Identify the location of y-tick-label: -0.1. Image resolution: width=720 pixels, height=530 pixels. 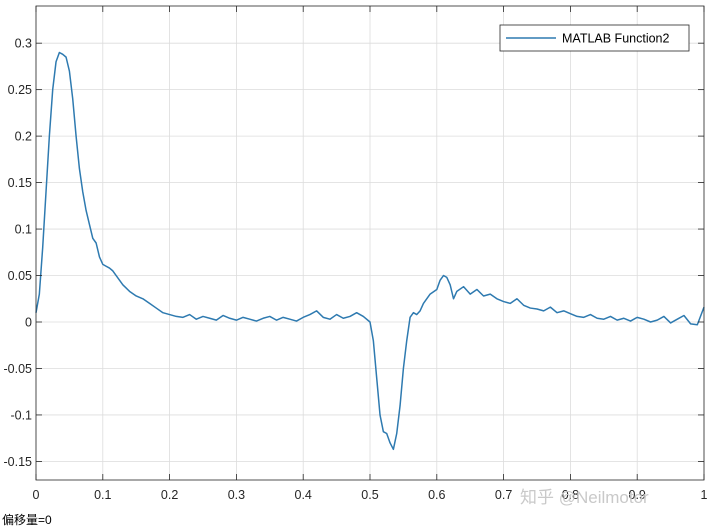
(21, 415).